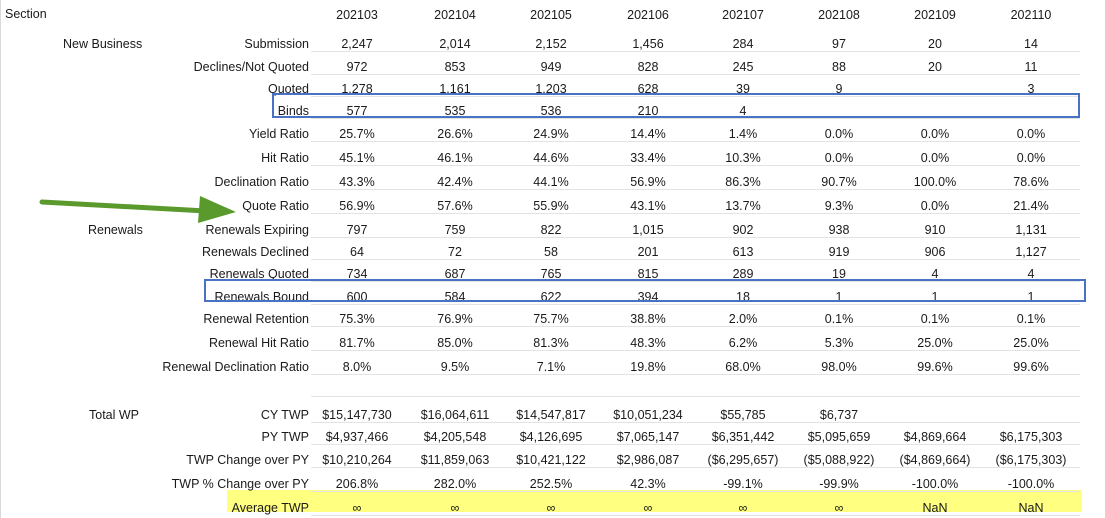  What do you see at coordinates (255, 252) in the screenshot?
I see `row-label: Renewals Declined` at bounding box center [255, 252].